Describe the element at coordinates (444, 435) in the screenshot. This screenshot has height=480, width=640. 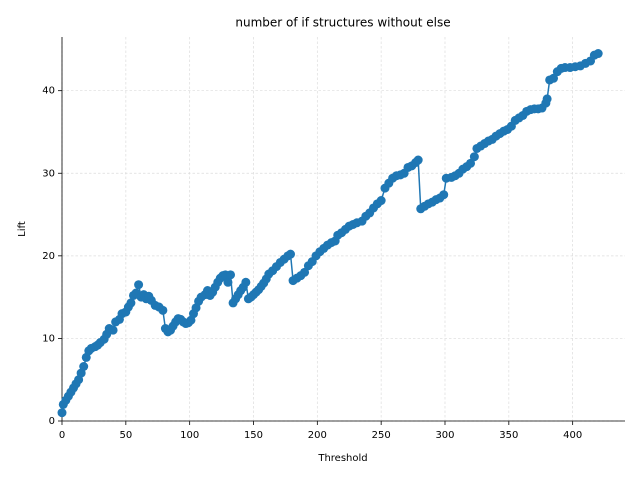
I see `x-tick-label: 300` at that location.